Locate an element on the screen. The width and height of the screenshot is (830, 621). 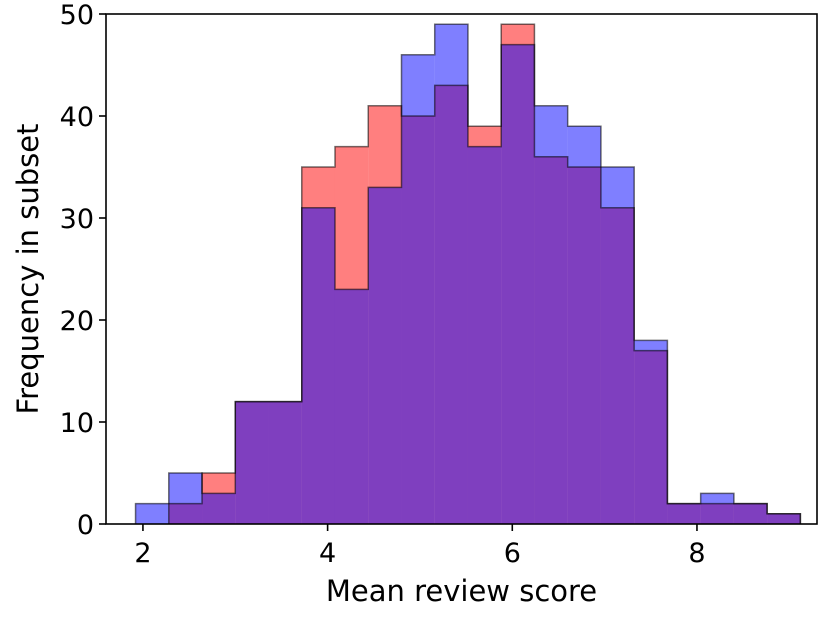
y-axis-ticks: 0 10 20 30 40 50 is located at coordinates (83, 270).